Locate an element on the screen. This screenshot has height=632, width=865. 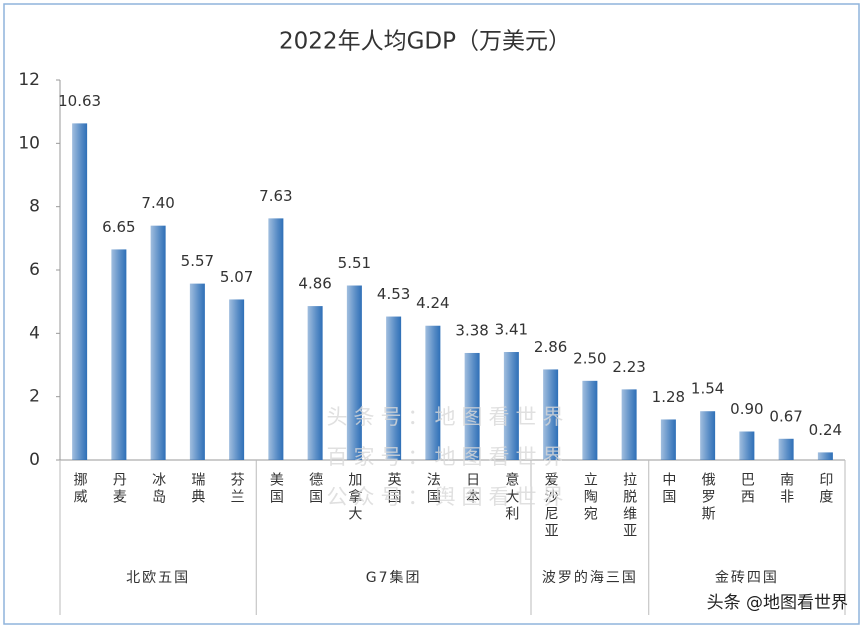
x-tick-label: 拉脱维亚 is located at coordinates (629, 506).